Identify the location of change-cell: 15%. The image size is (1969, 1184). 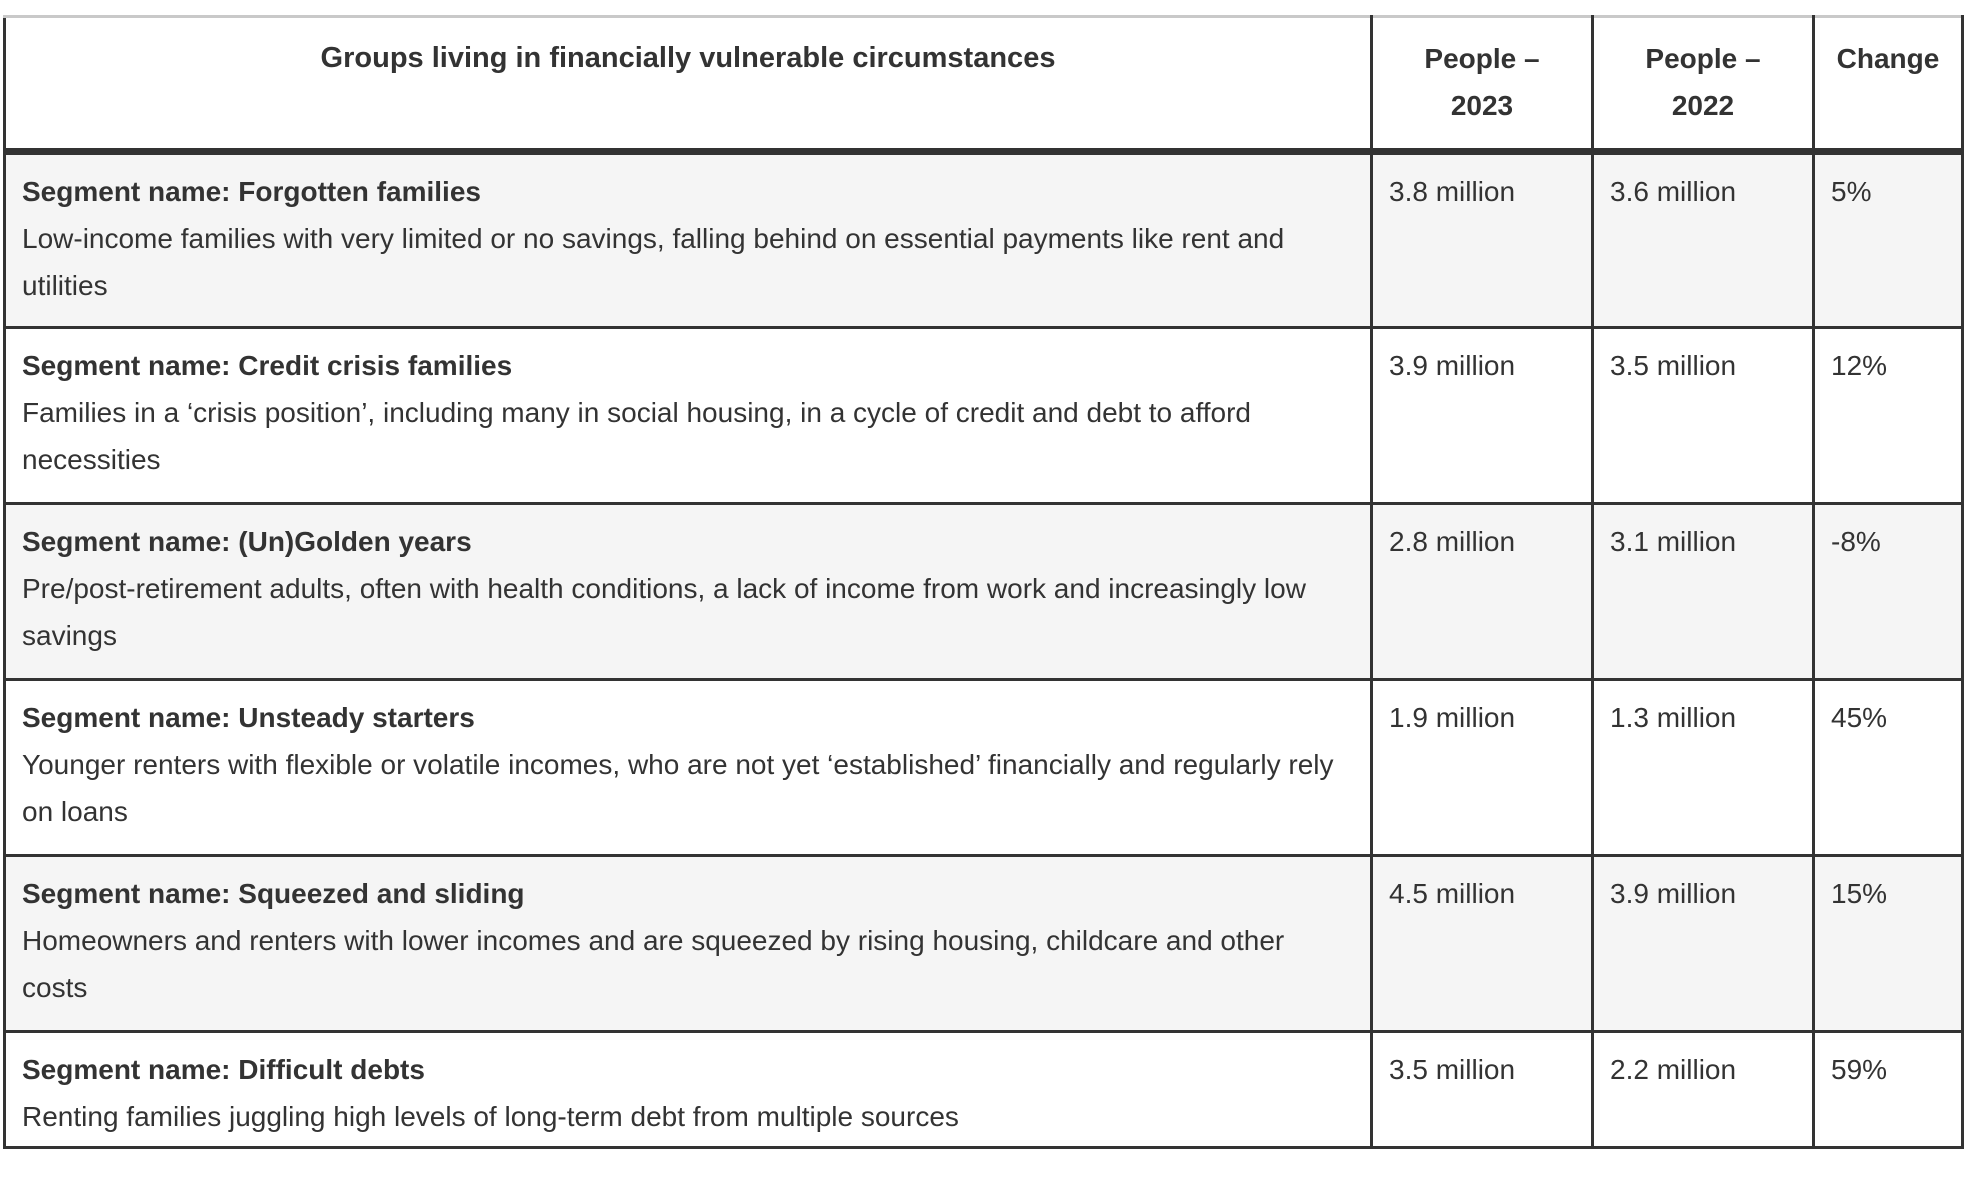
(1888, 943).